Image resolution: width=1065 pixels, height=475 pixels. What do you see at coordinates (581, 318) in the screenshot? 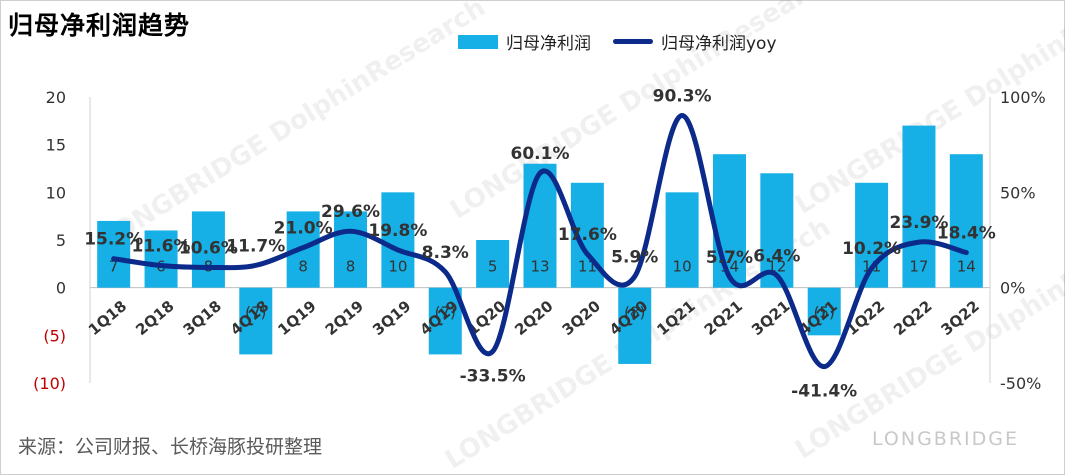
I see `category-label: 3Q20` at bounding box center [581, 318].